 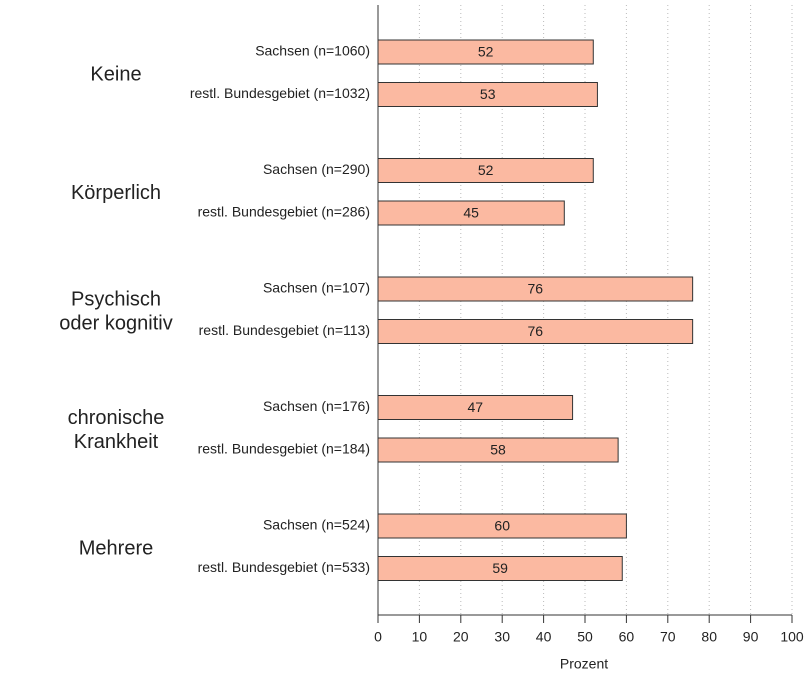 I want to click on data-label: 60, so click(x=502, y=526).